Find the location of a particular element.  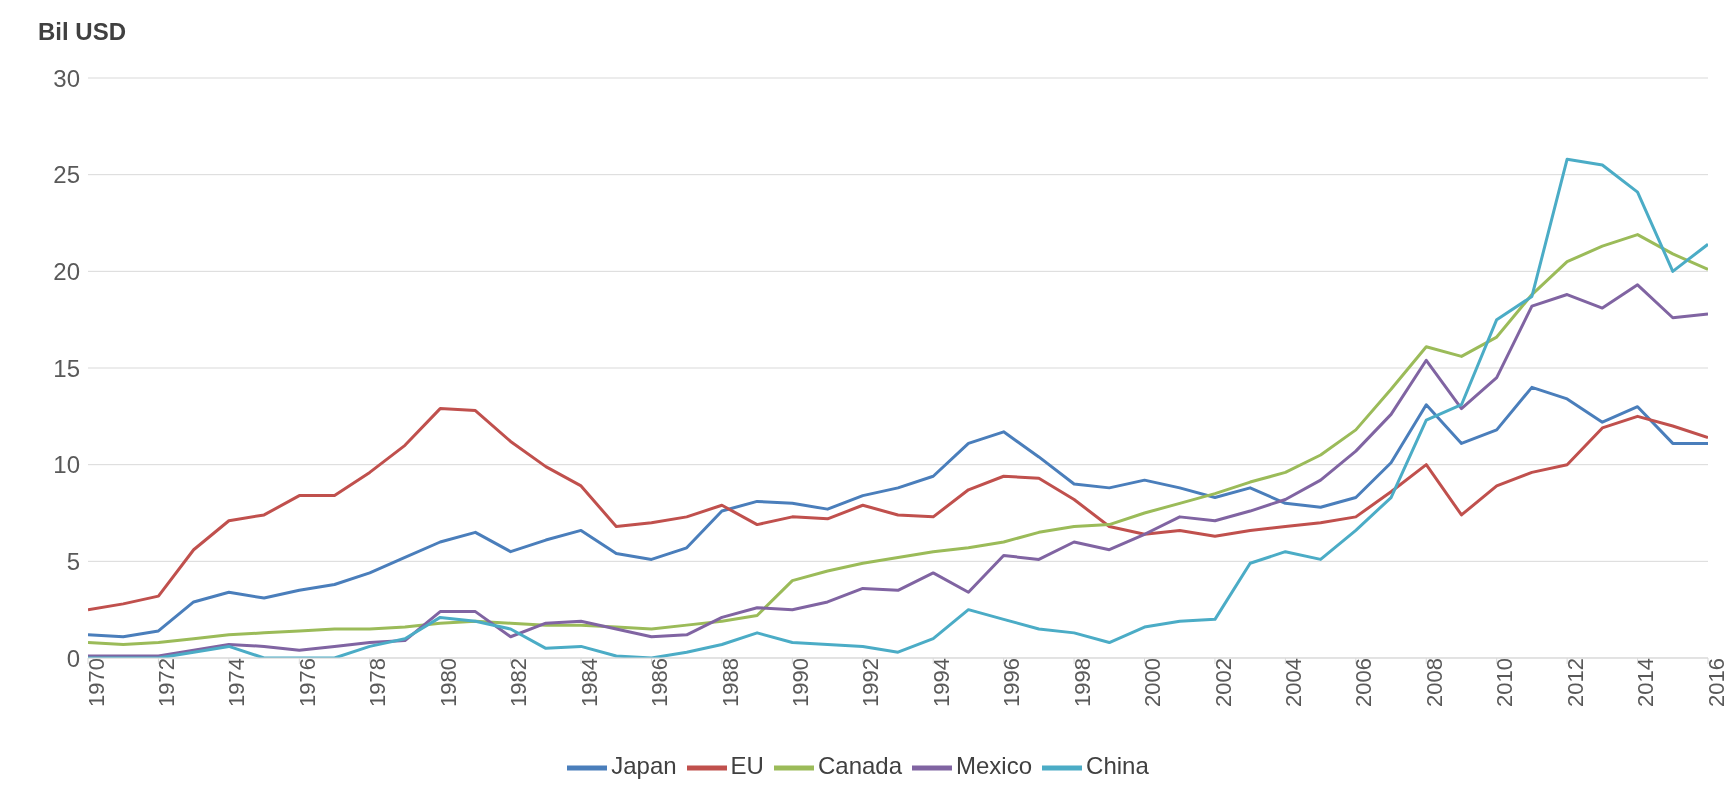

x-tick-label: 1994 is located at coordinates (941, 682).